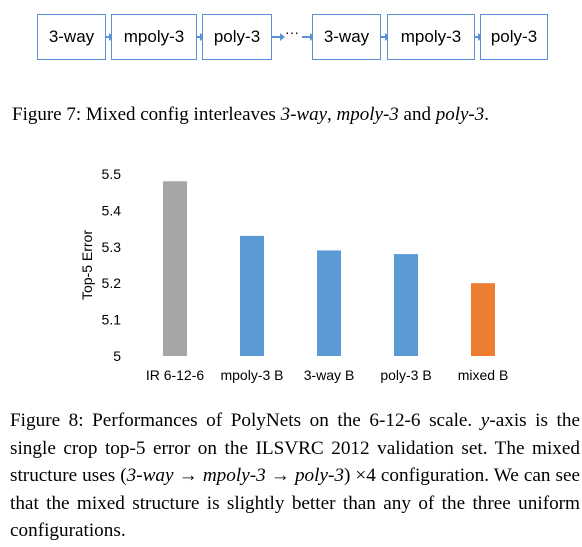 This screenshot has height=547, width=582. Describe the element at coordinates (112, 210) in the screenshot. I see `y-tick-label: 5.4` at that location.